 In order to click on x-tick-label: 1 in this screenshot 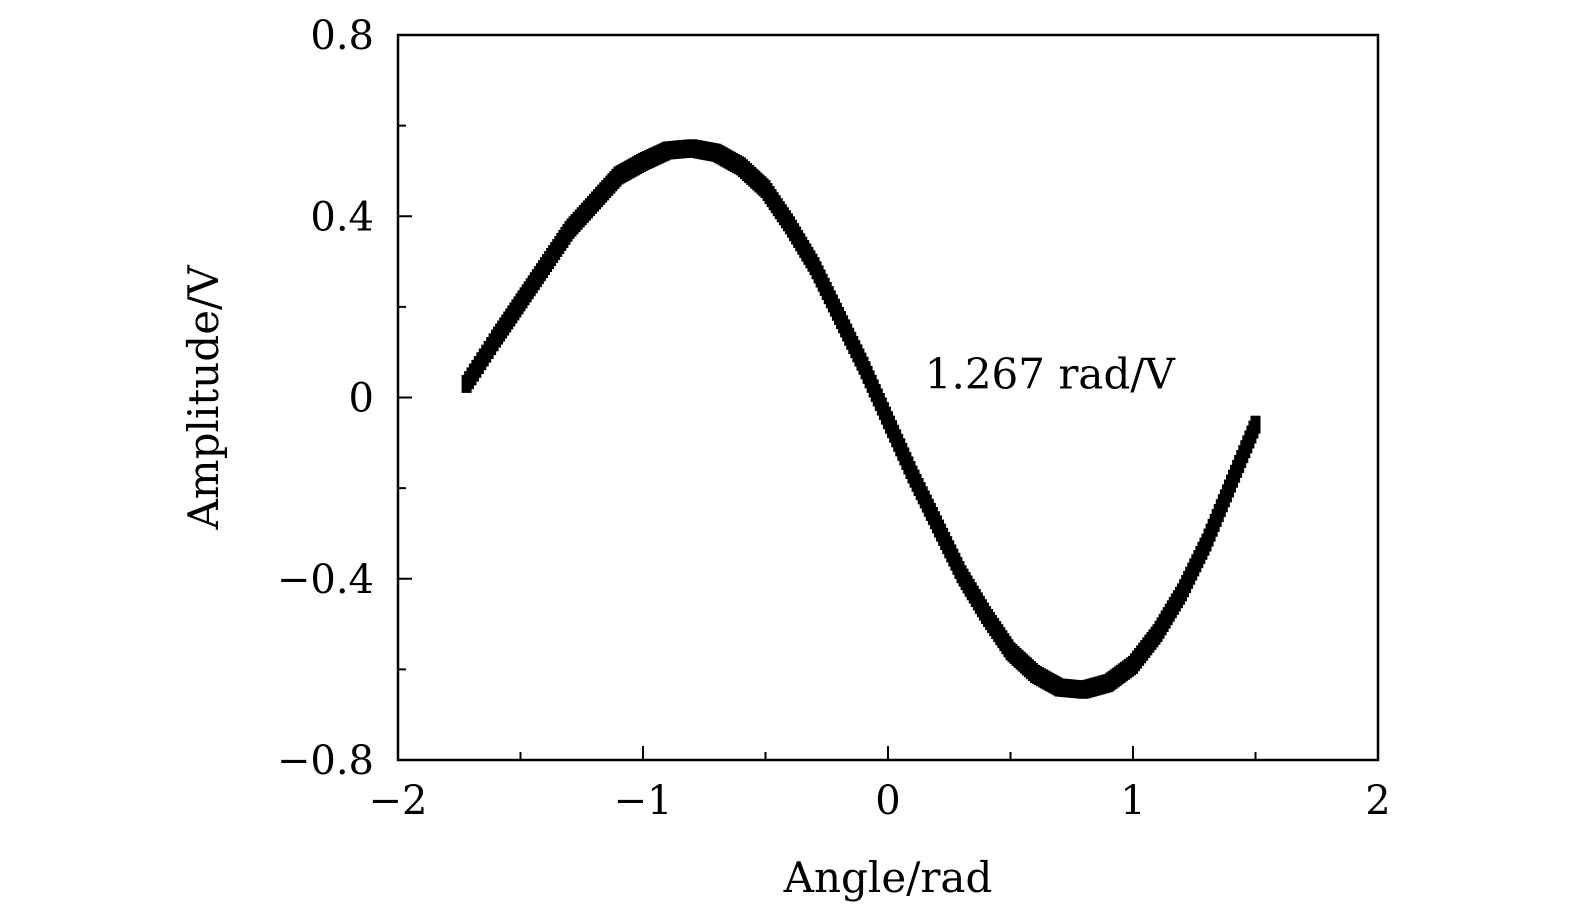, I will do `click(1132, 801)`.